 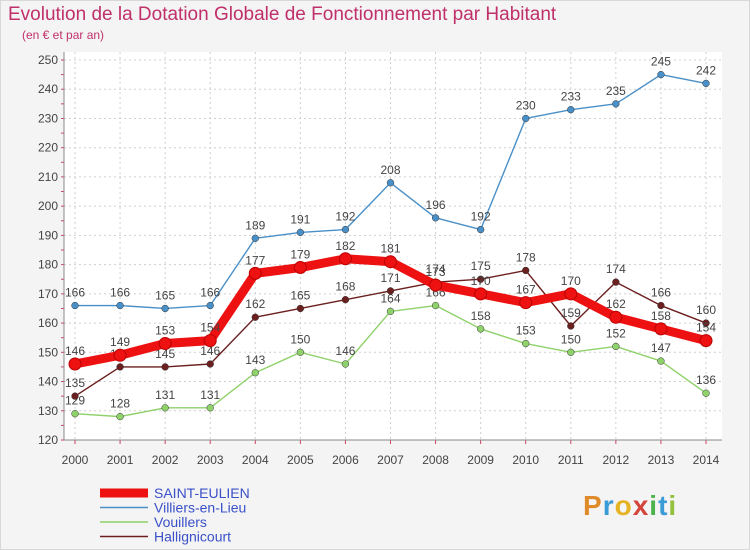 I want to click on data-label: 182, so click(x=345, y=246).